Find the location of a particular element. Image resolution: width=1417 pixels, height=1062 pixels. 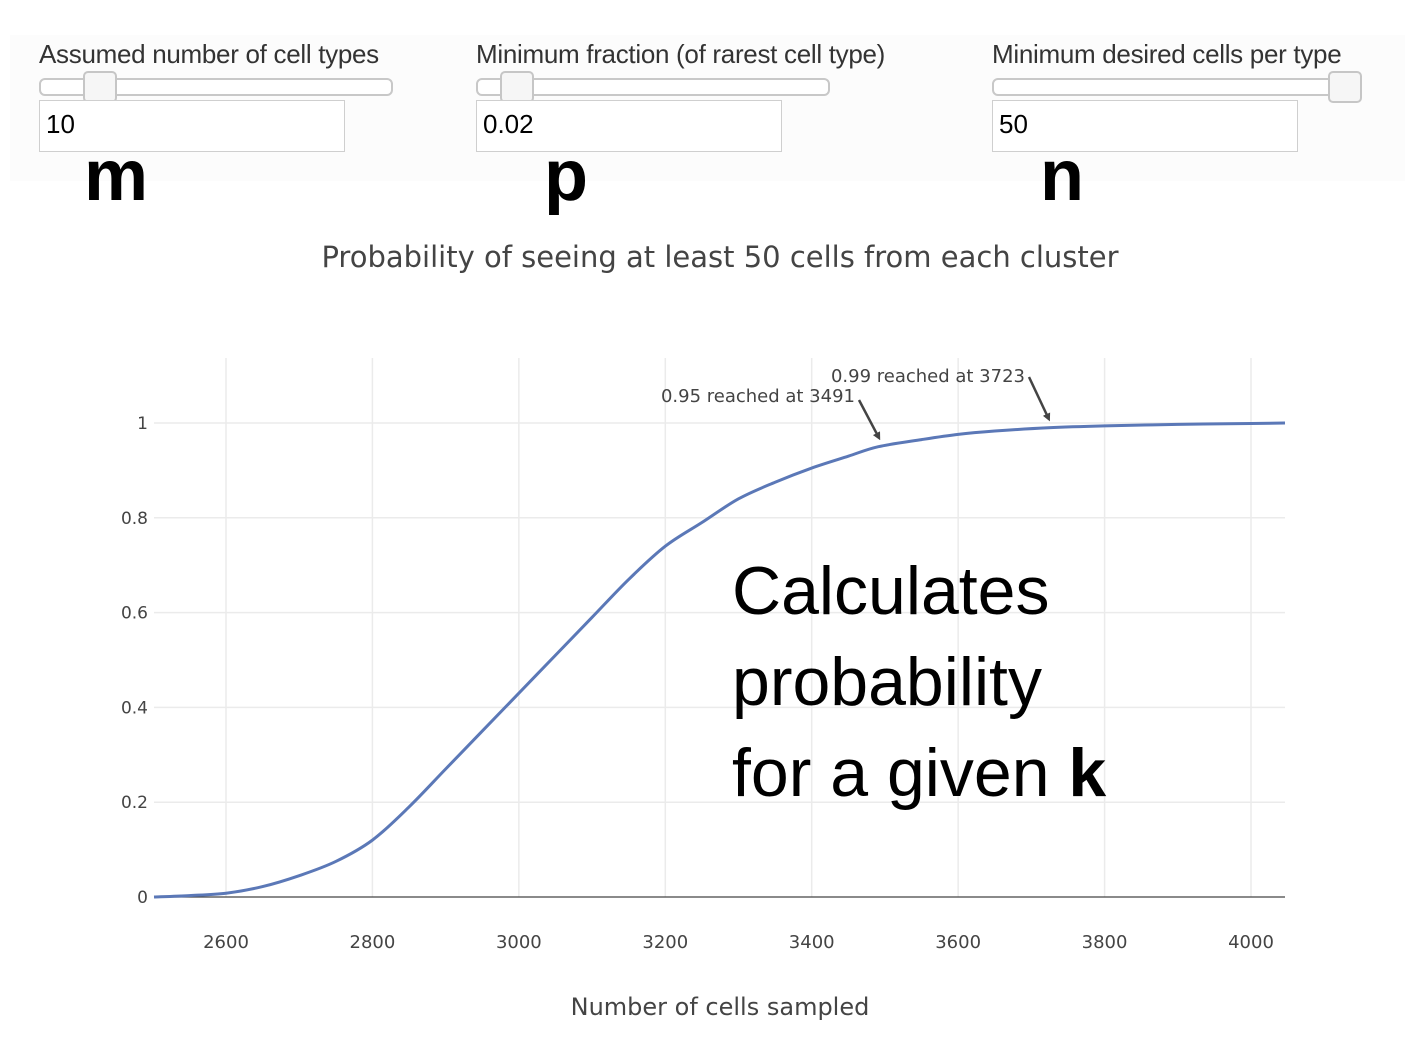

cell-types-input: 10 is located at coordinates (192, 126).